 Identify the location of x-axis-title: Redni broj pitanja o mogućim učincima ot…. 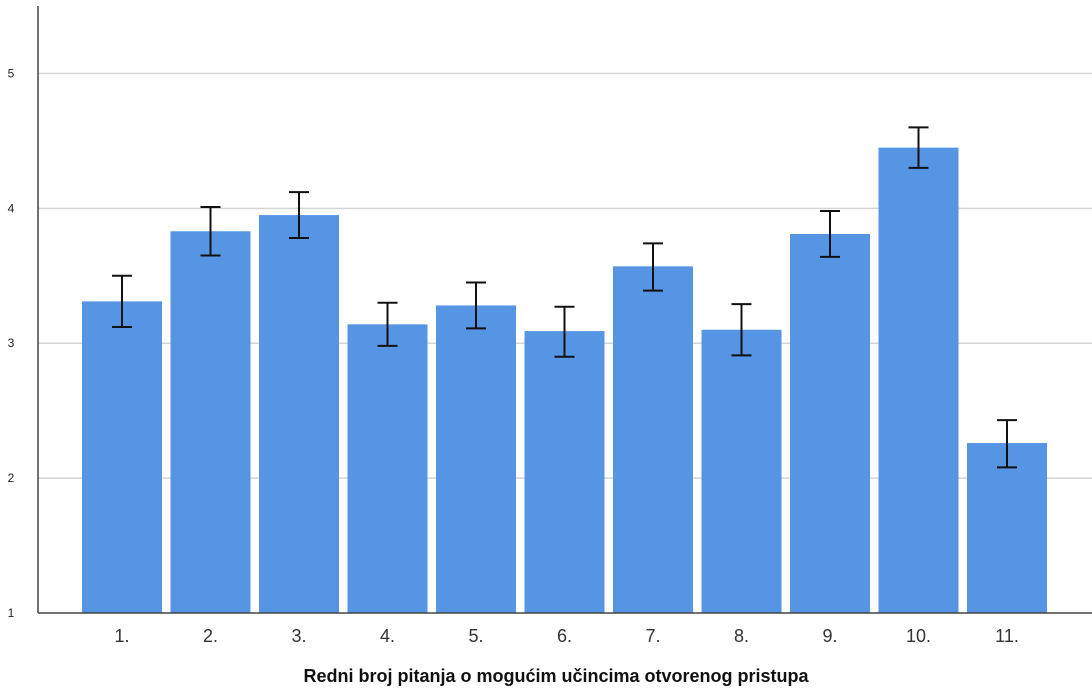
(556, 676).